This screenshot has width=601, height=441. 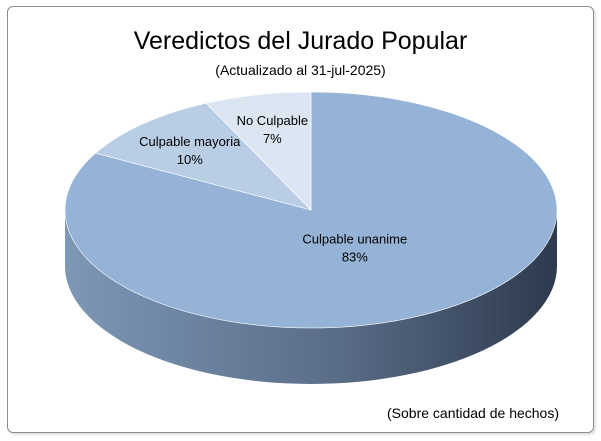 I want to click on slice-label-2: Culpable mayoria, so click(x=190, y=141).